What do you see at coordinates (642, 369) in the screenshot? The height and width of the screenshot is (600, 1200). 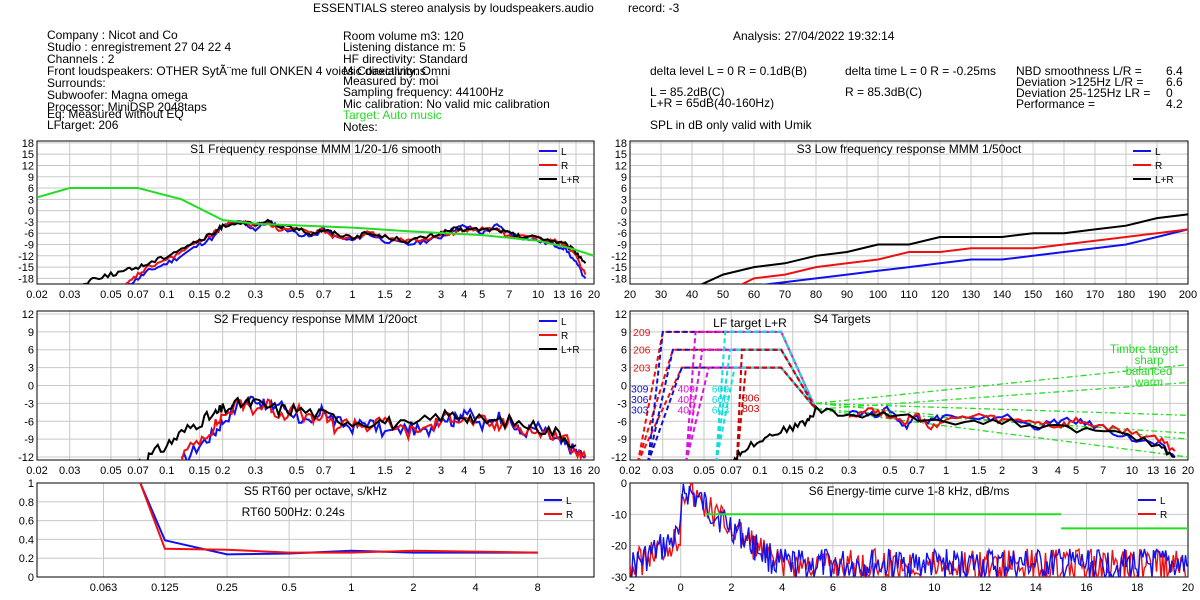 I see `s4-lf-label: 203` at bounding box center [642, 369].